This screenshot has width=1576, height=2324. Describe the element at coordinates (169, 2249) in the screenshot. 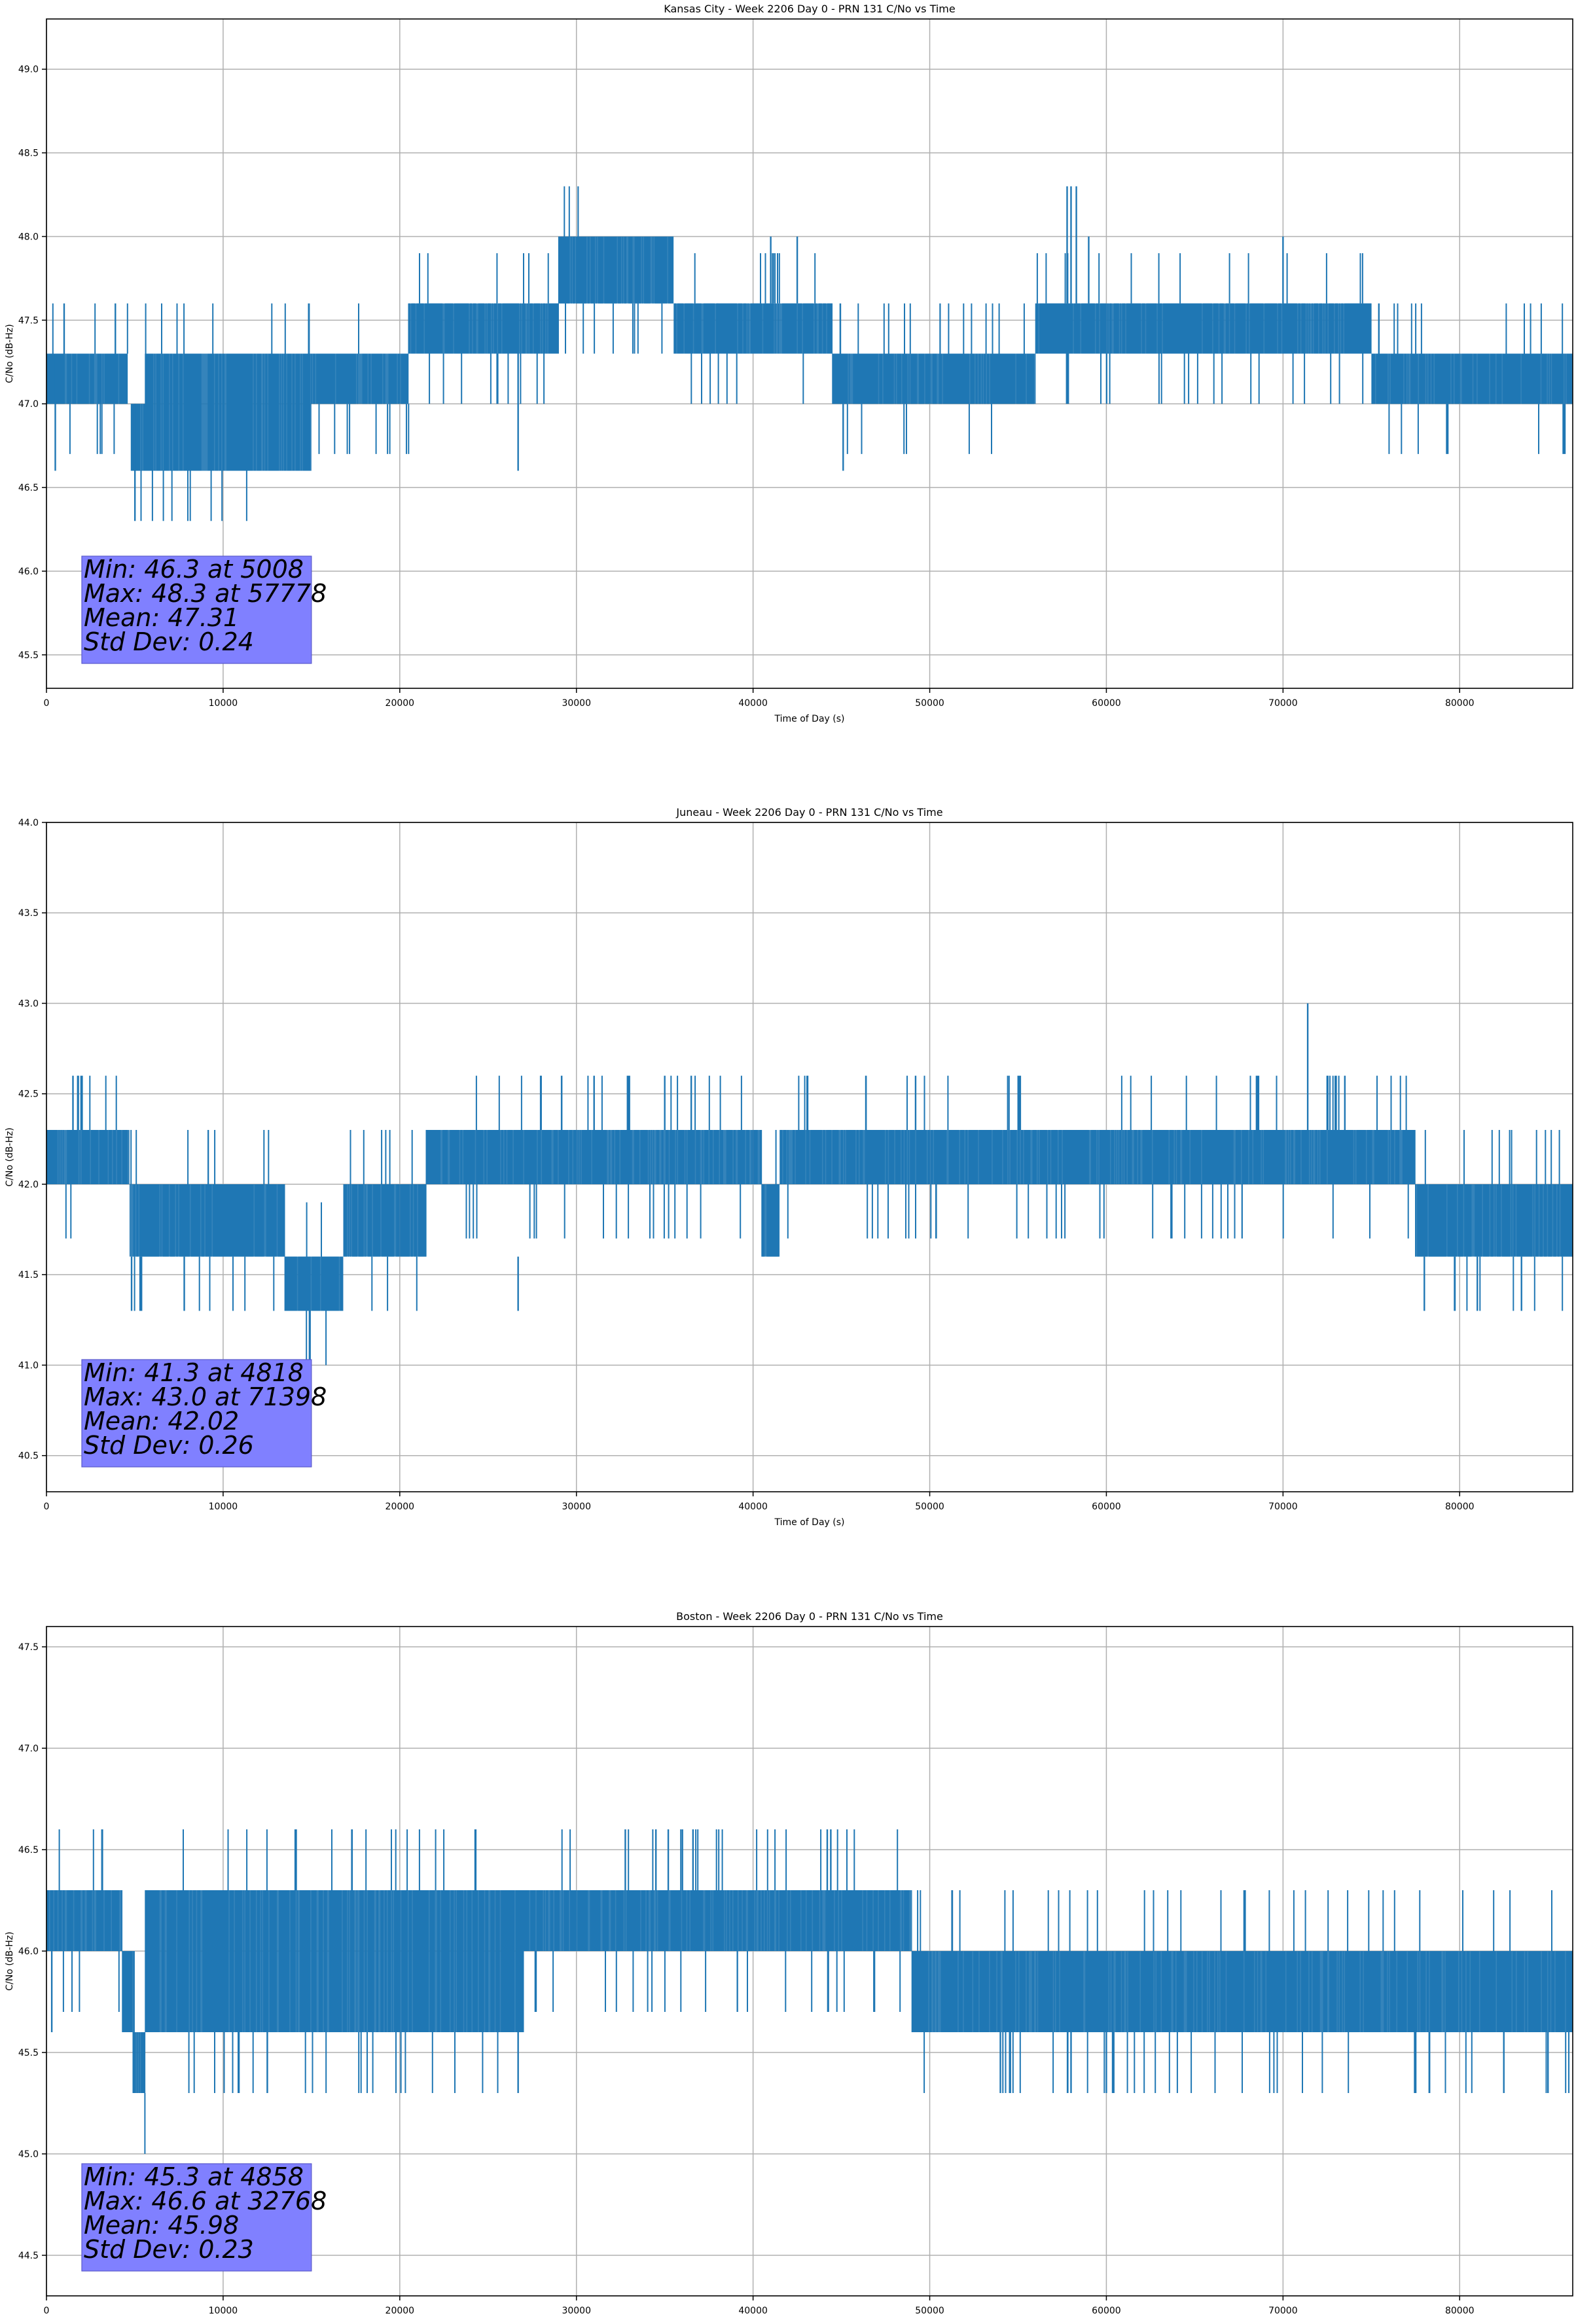

I see `chart-3-stats-line: Std Dev: 0.23` at that location.